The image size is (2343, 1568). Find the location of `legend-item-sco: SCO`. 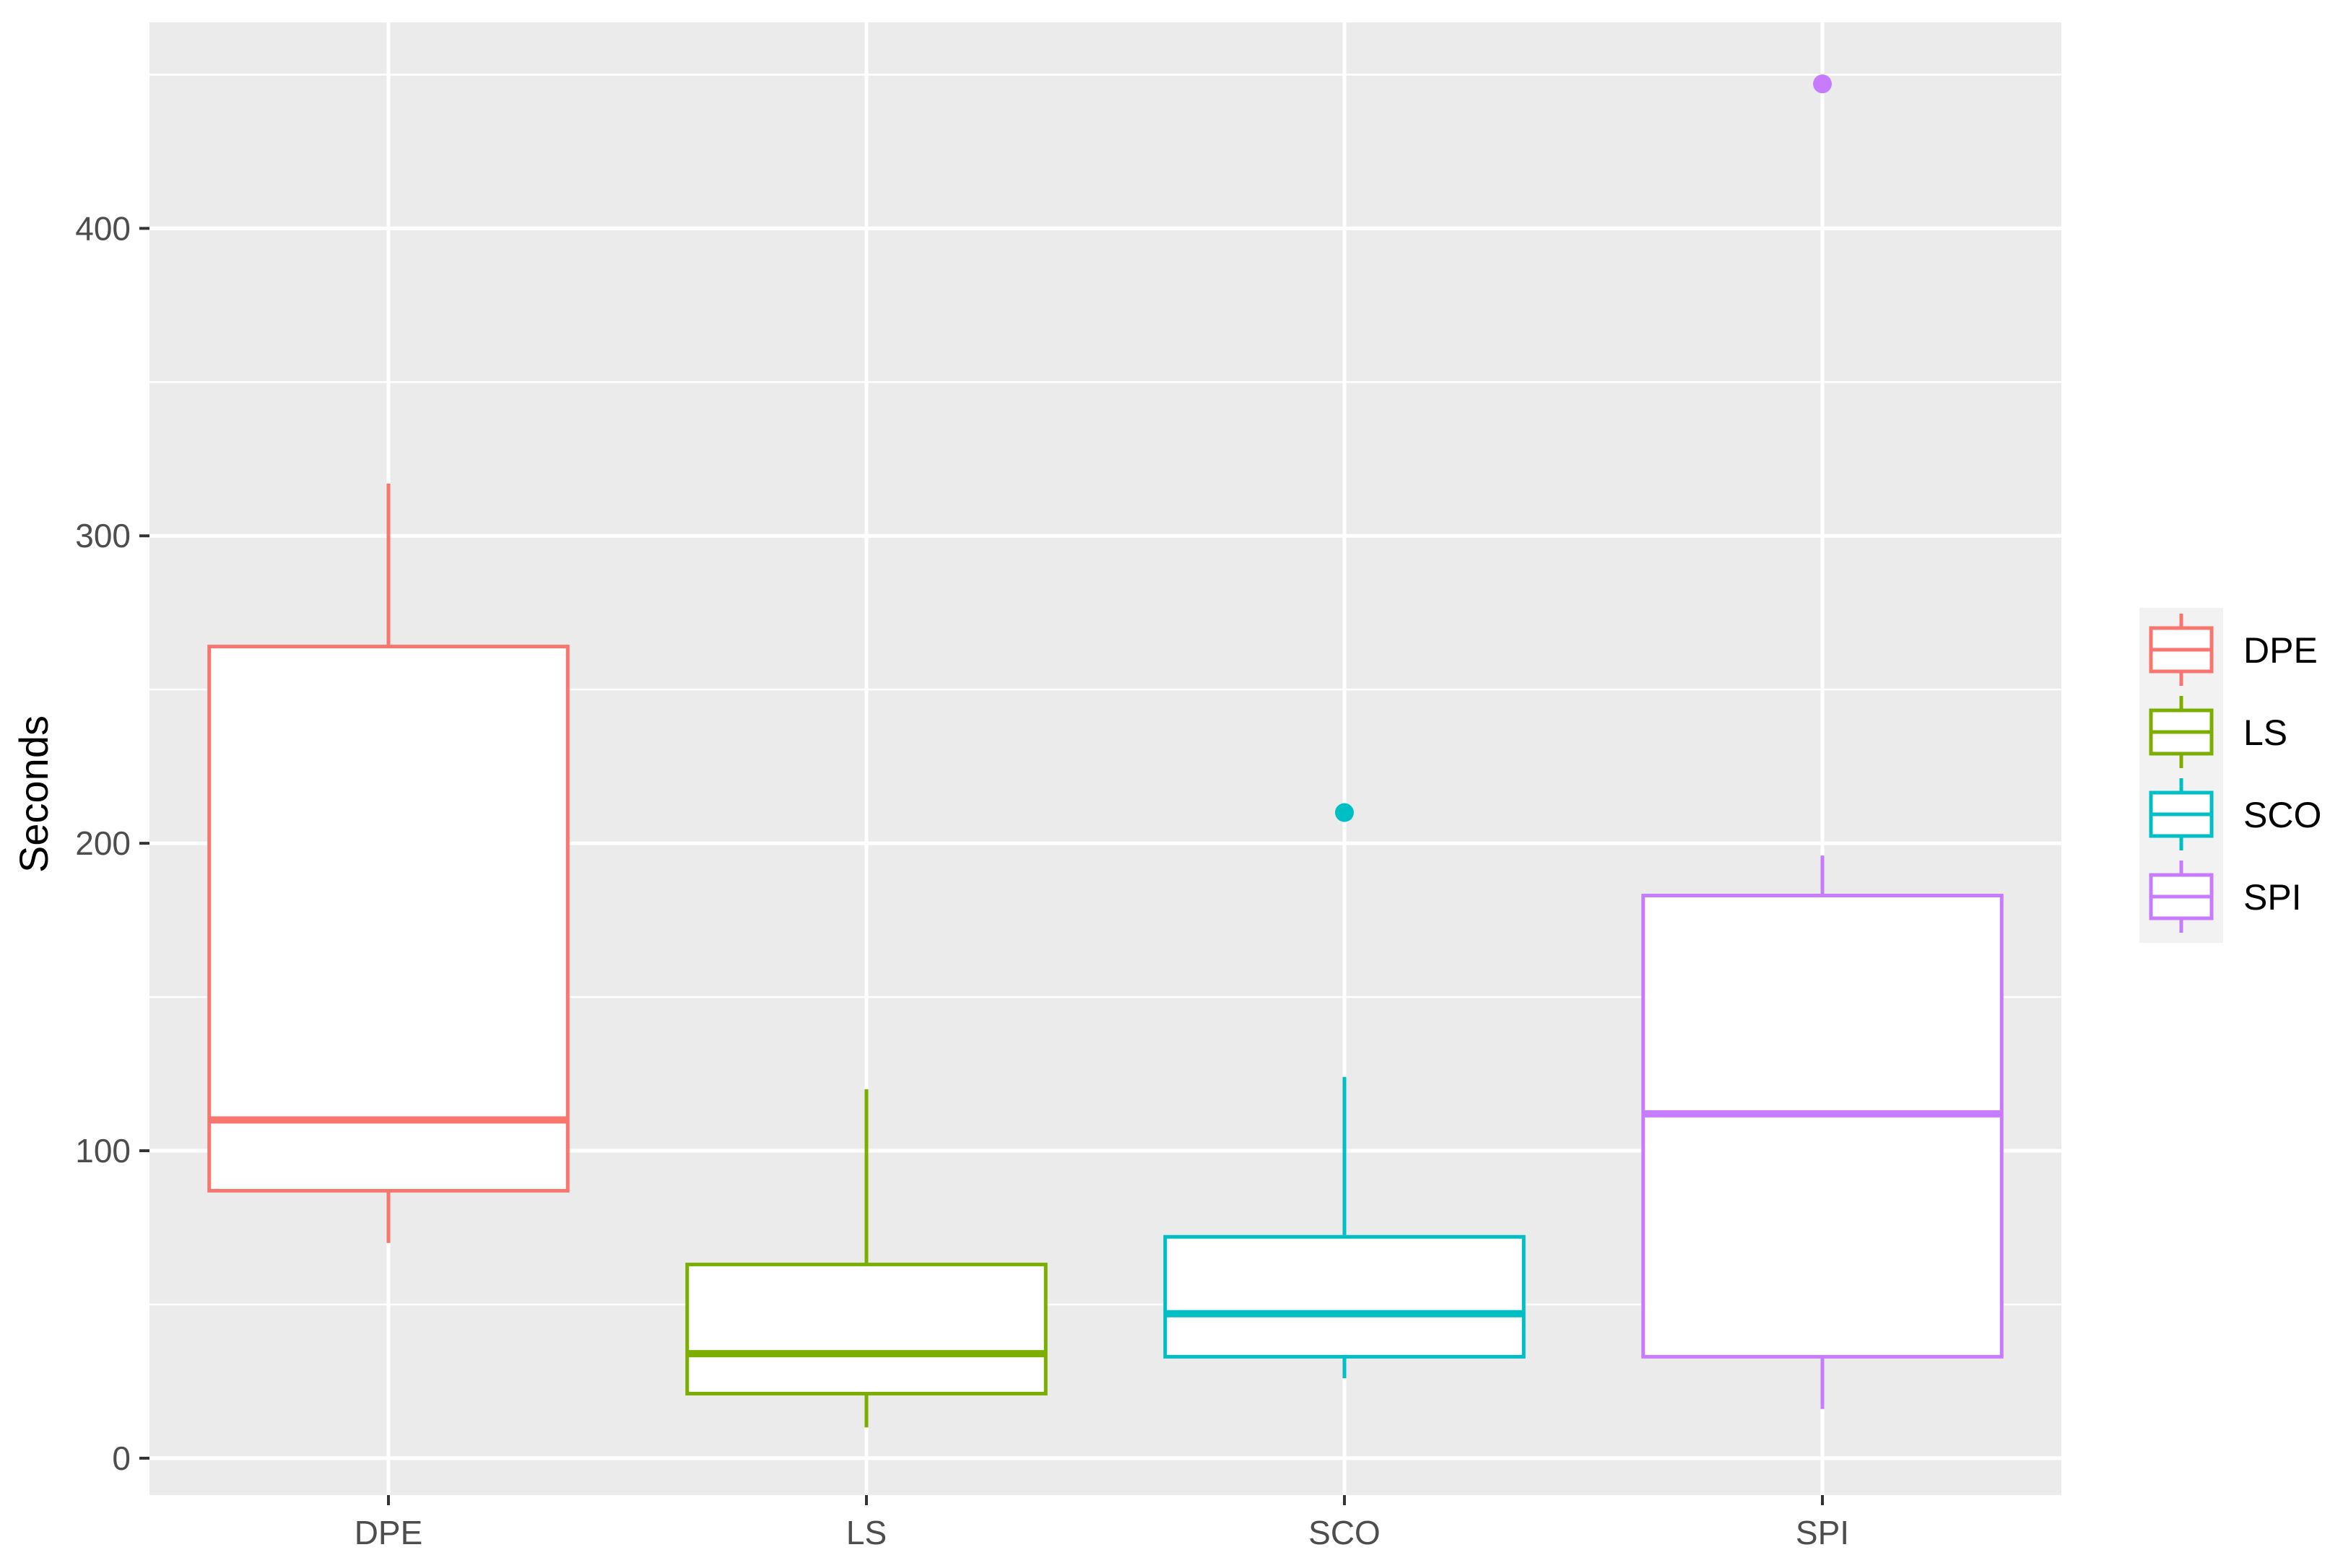

legend-item-sco: SCO is located at coordinates (2235, 814).